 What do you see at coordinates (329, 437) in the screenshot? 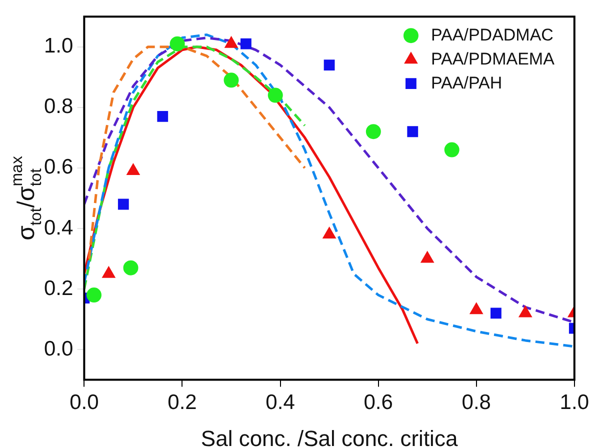
I see `x-axis-title: Sal conc. /Sal conc. critica` at bounding box center [329, 437].